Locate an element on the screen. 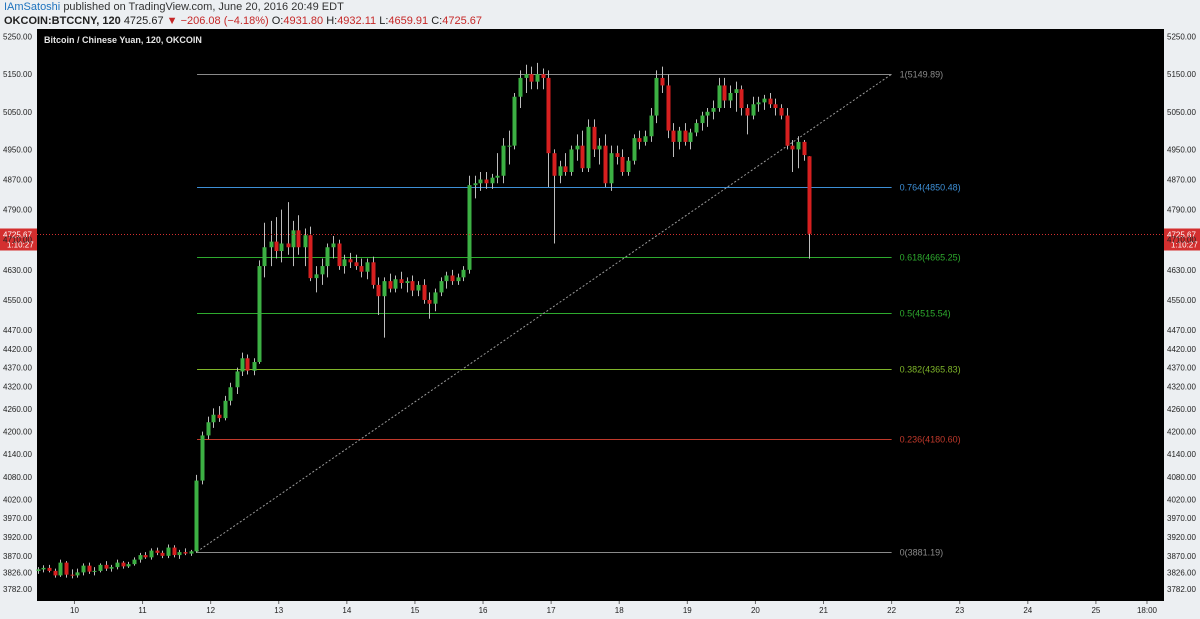 This screenshot has height=619, width=1200. high-label: H: is located at coordinates (332, 21).